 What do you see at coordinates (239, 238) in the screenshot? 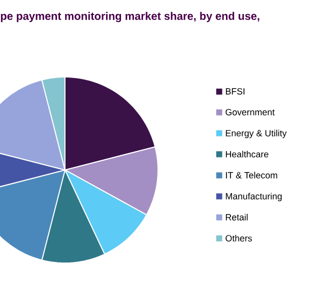
I see `legend-label: Others` at bounding box center [239, 238].